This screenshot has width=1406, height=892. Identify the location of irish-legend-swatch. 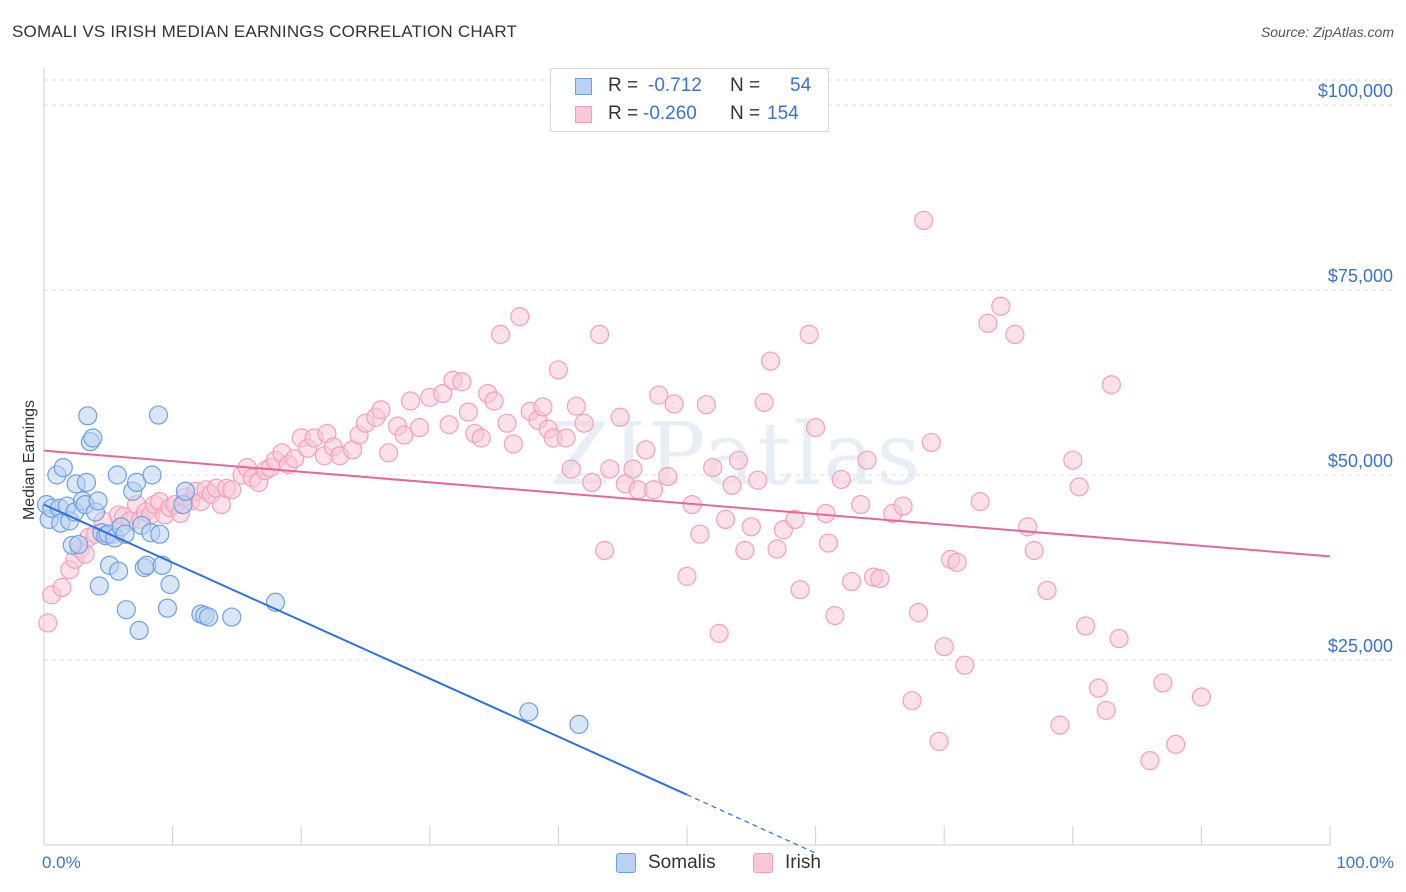
(763, 863).